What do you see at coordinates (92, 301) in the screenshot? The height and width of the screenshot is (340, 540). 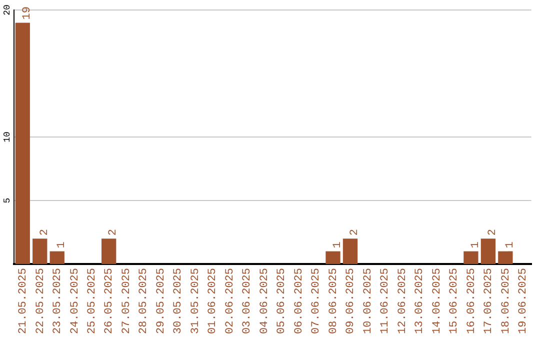 I see `x-tick-label: 25.05.2025` at bounding box center [92, 301].